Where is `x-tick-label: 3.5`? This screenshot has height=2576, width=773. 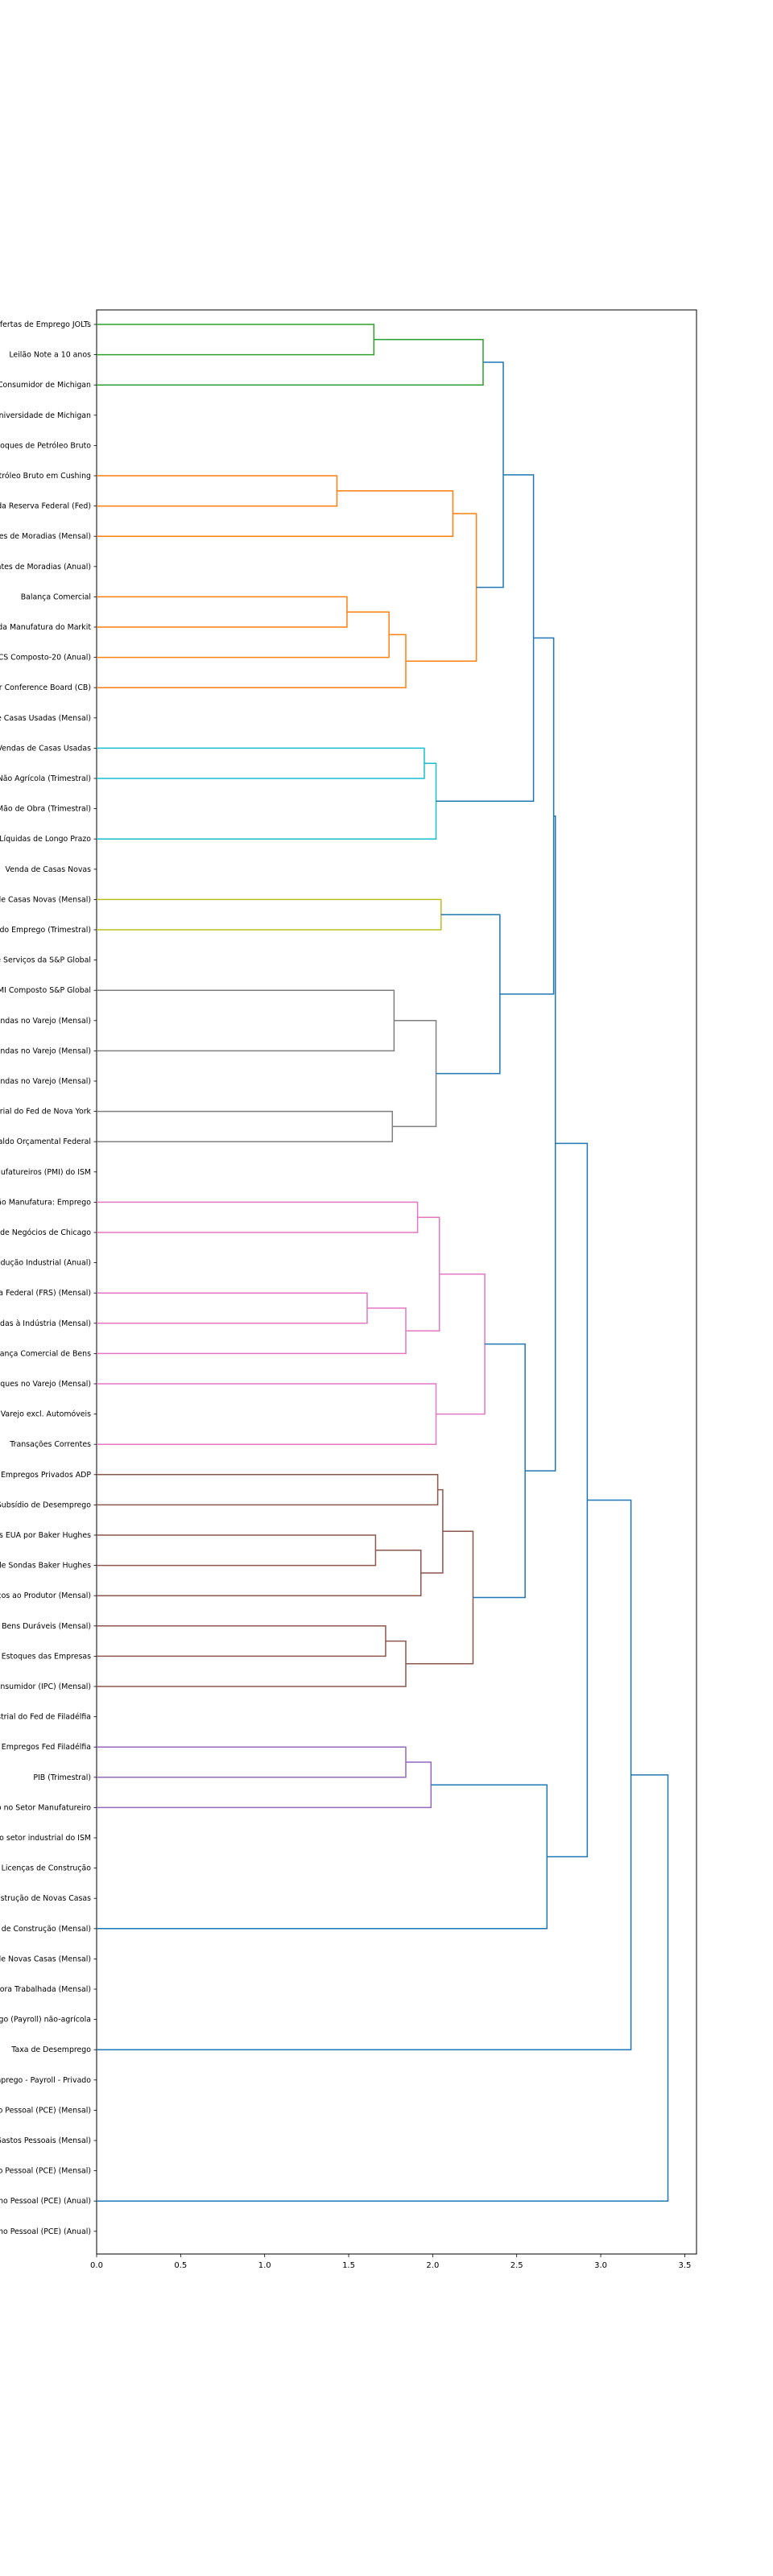
x-tick-label: 3.5 is located at coordinates (684, 2265).